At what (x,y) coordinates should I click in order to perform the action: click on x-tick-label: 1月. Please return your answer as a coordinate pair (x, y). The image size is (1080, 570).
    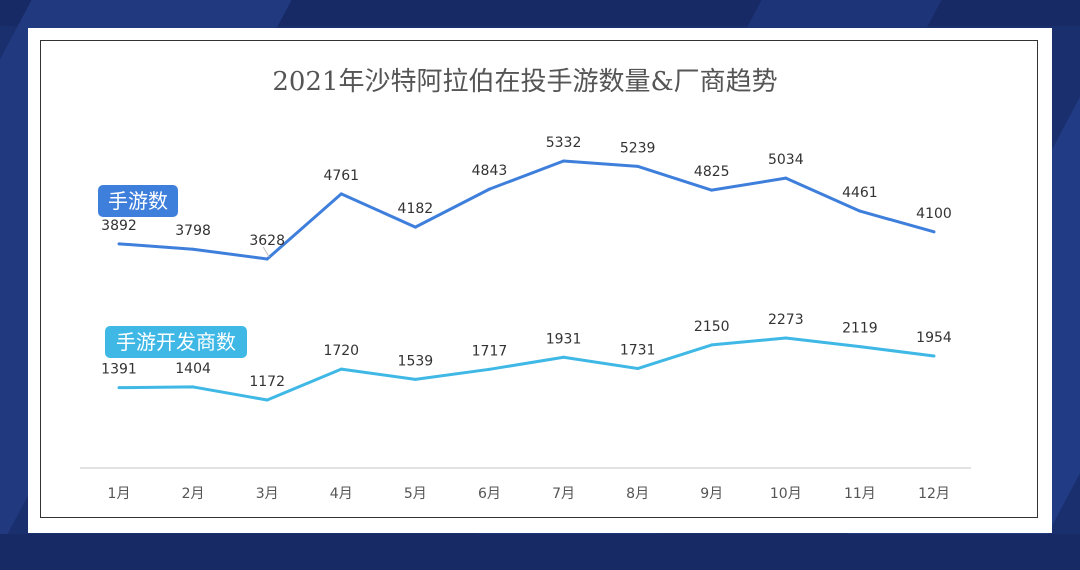
    Looking at the image, I should click on (119, 494).